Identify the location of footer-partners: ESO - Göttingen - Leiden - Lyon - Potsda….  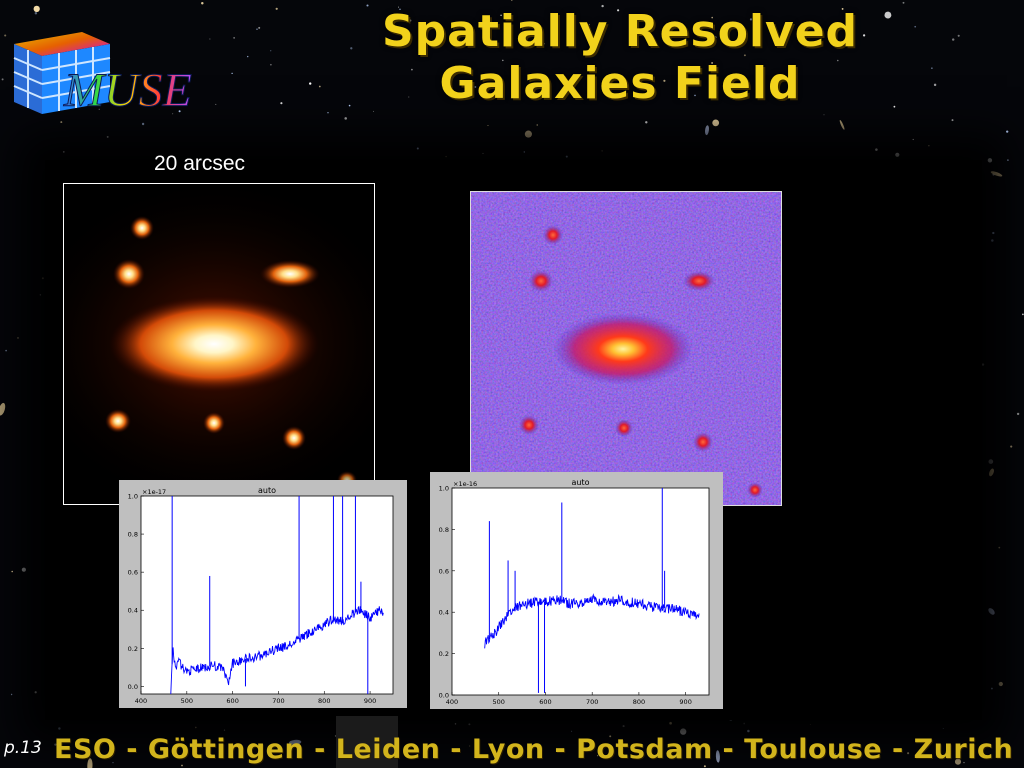
(534, 749).